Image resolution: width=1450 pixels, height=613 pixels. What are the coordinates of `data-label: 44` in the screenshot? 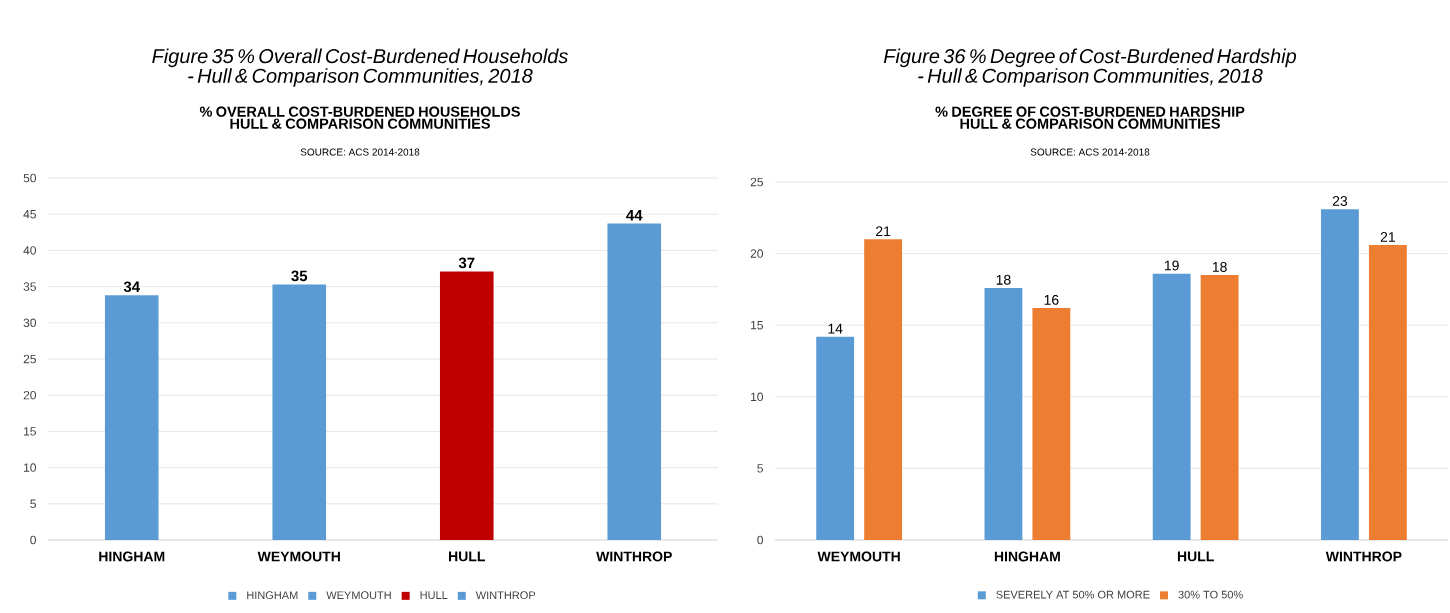 It's located at (634, 215).